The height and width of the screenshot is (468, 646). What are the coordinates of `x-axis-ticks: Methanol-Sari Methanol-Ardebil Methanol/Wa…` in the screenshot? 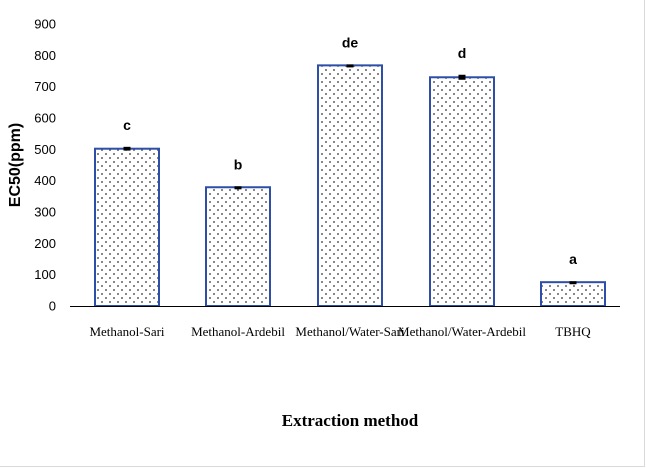 It's located at (340, 331).